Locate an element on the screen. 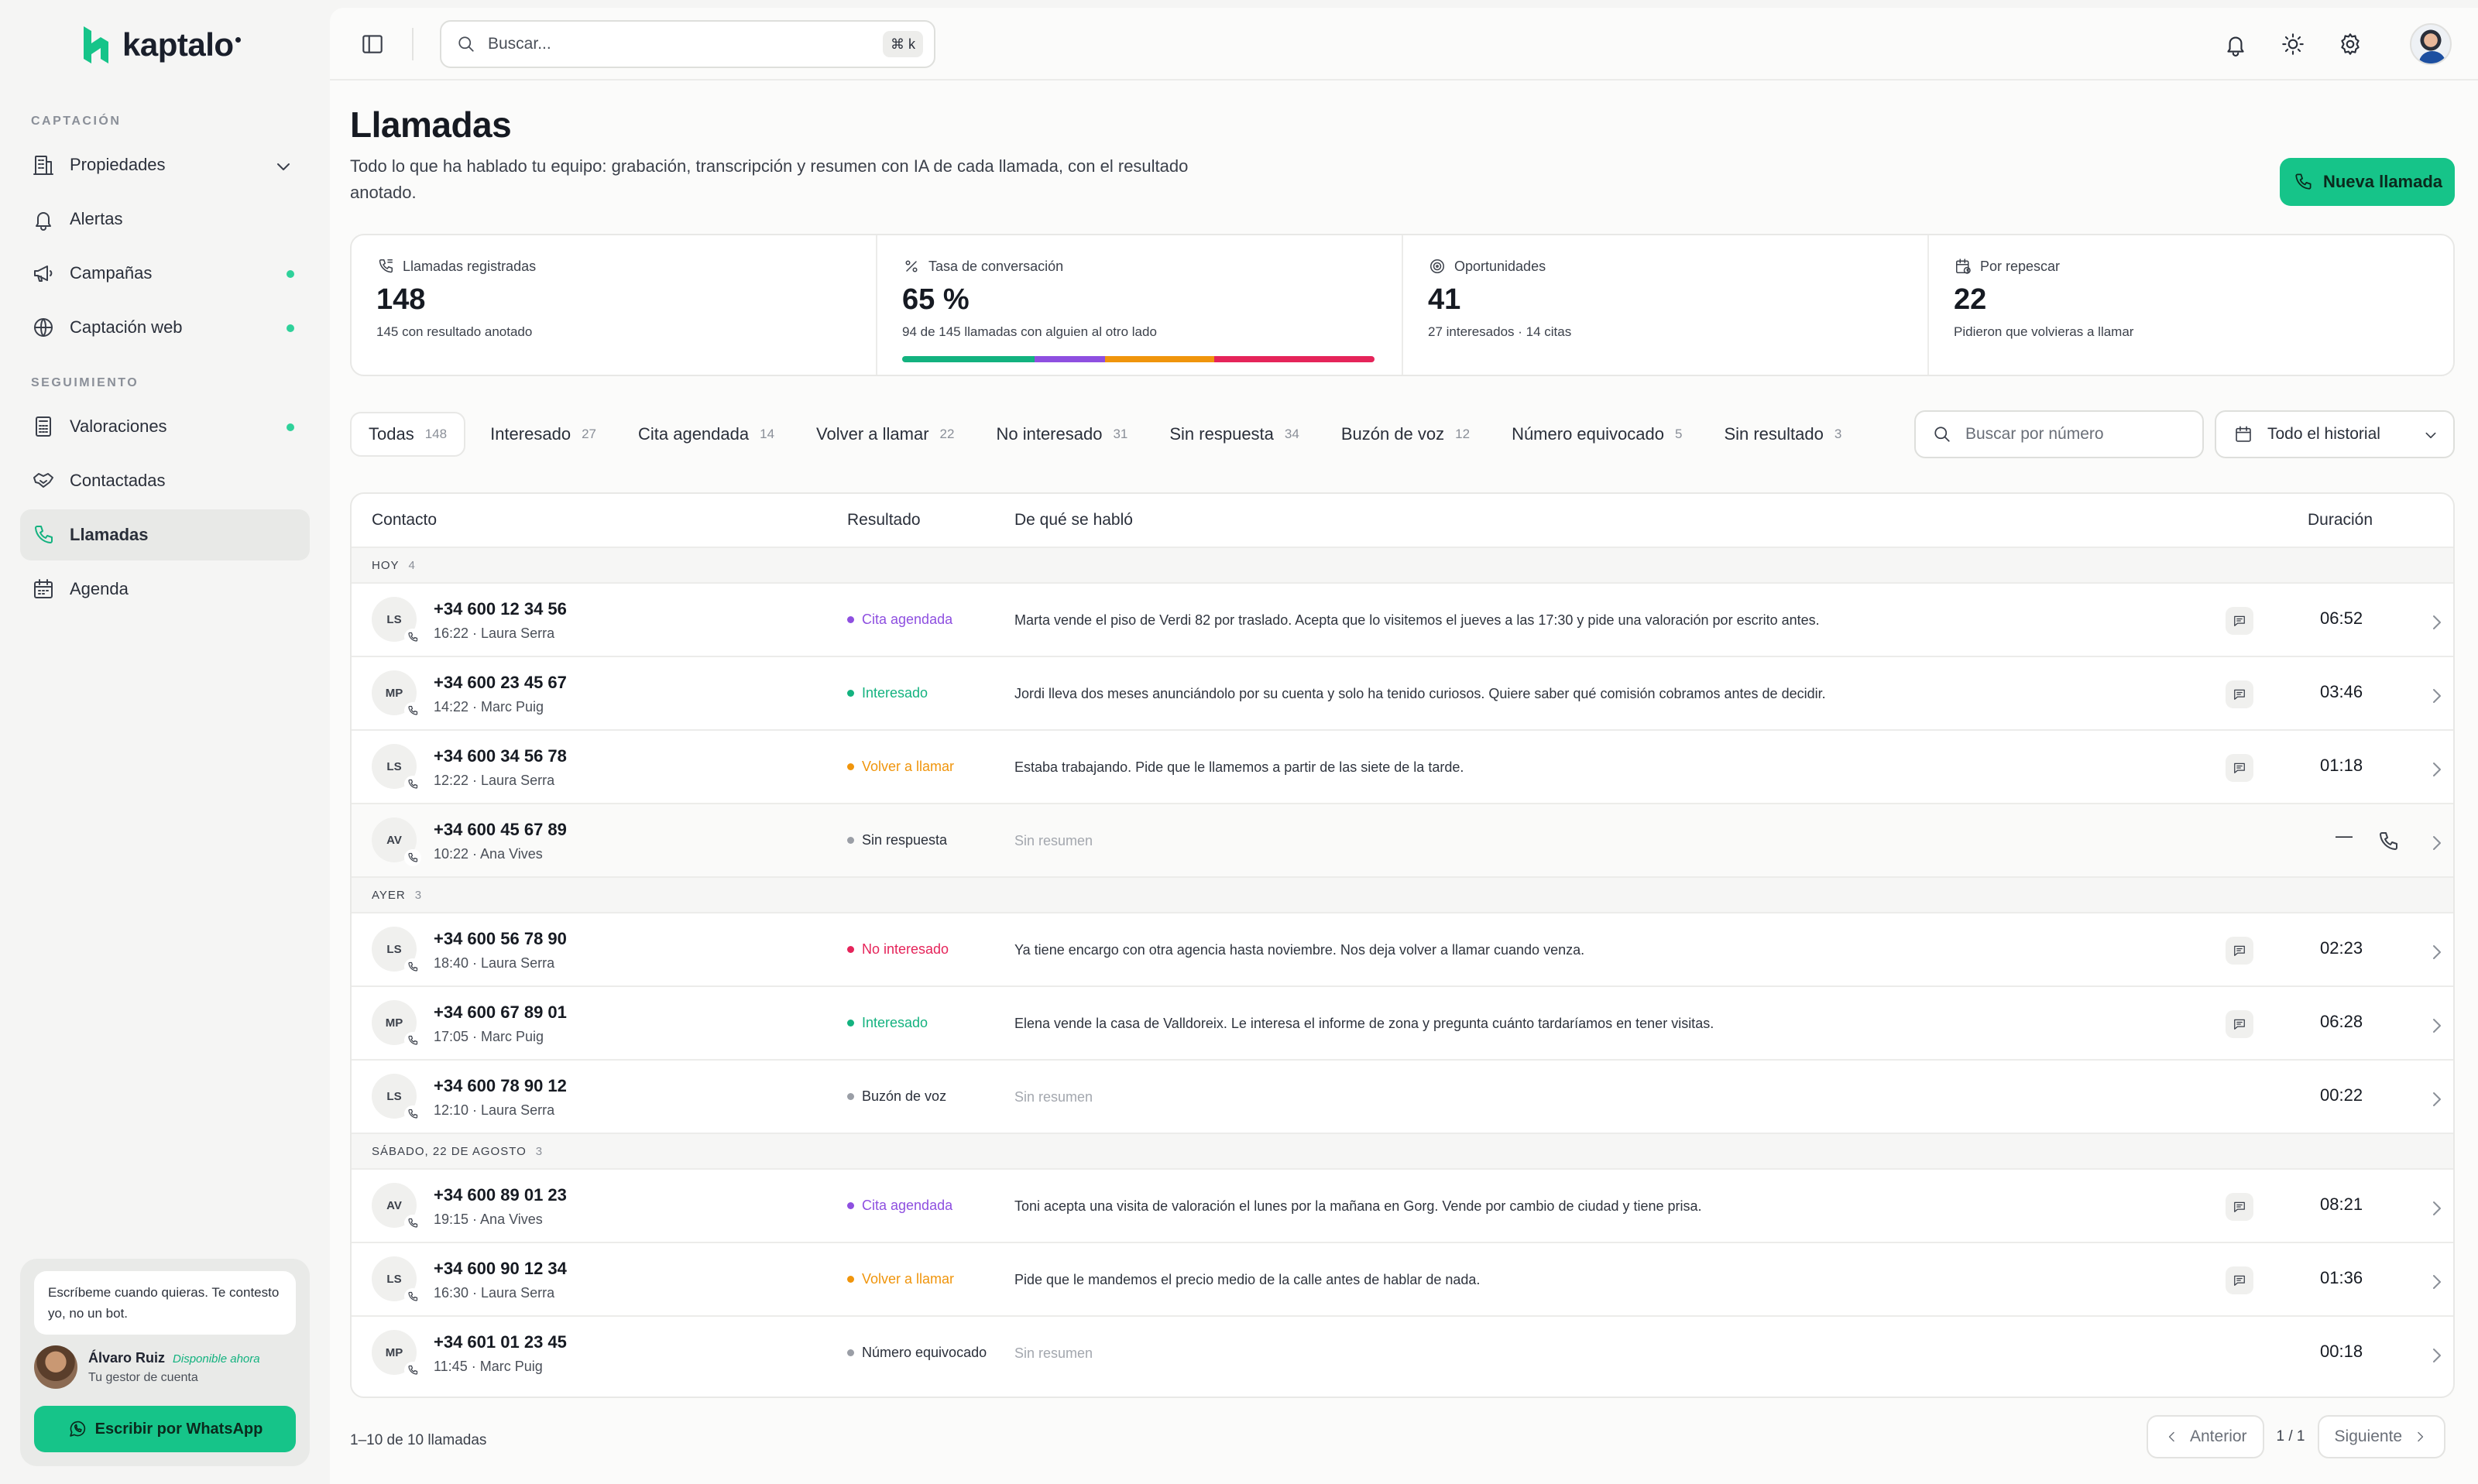  call-duration: 00:22 is located at coordinates (2341, 1095).